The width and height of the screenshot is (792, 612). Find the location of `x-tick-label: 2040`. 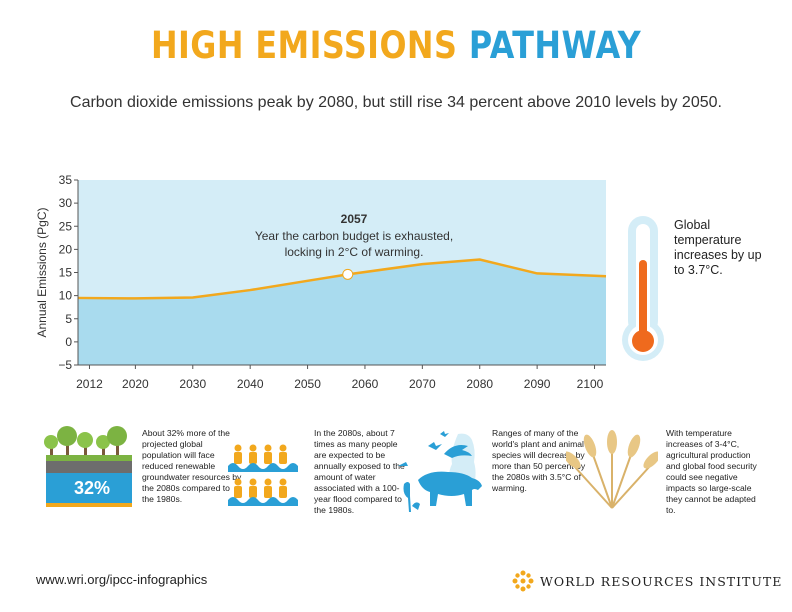

x-tick-label: 2040 is located at coordinates (250, 384).